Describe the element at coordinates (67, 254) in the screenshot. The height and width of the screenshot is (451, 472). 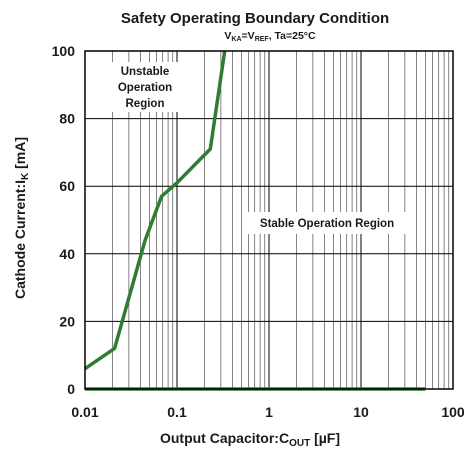
I see `y-tick-label: 40` at that location.